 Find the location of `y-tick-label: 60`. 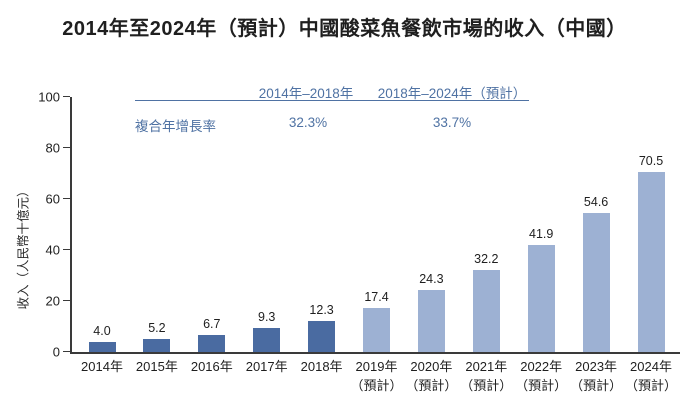

y-tick-label: 60 is located at coordinates (52, 199).